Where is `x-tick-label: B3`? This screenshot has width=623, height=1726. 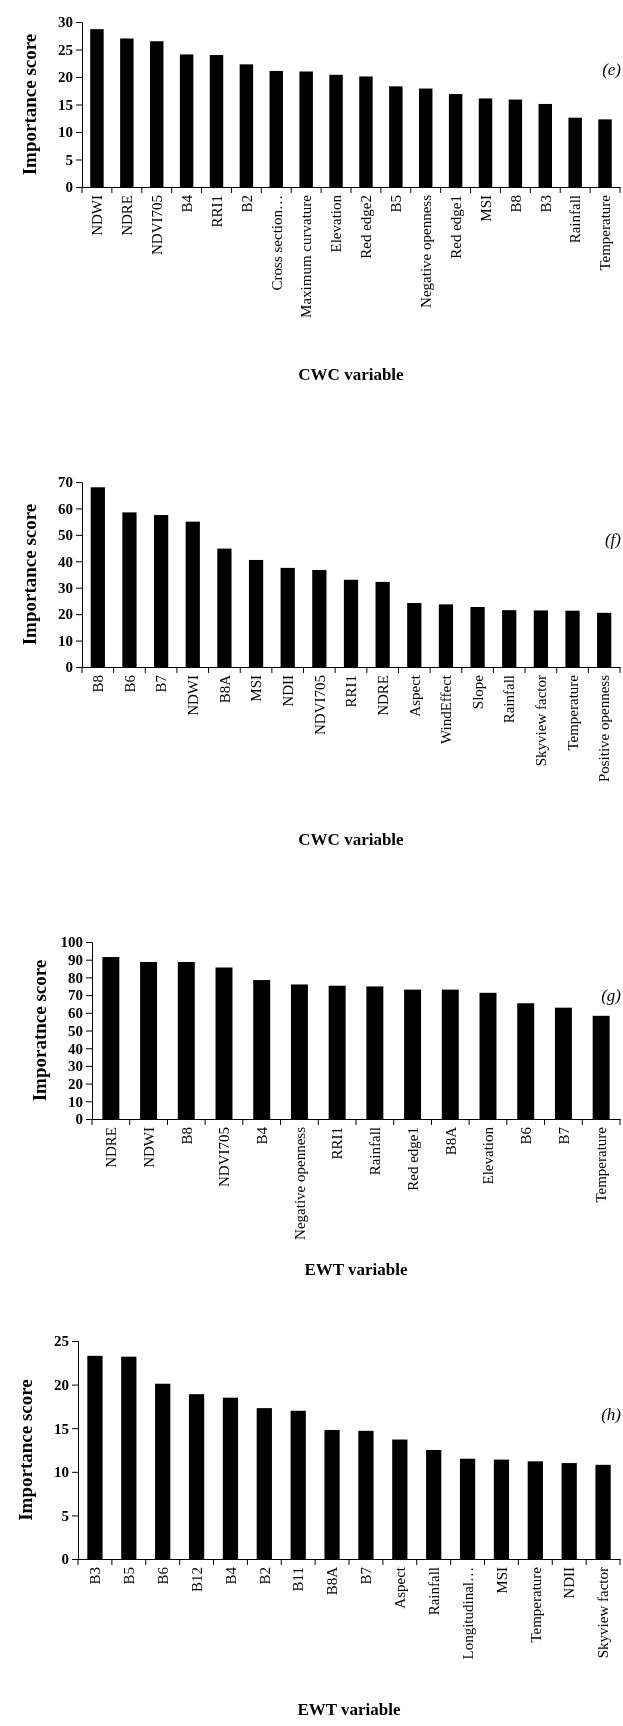 x-tick-label: B3 is located at coordinates (545, 204).